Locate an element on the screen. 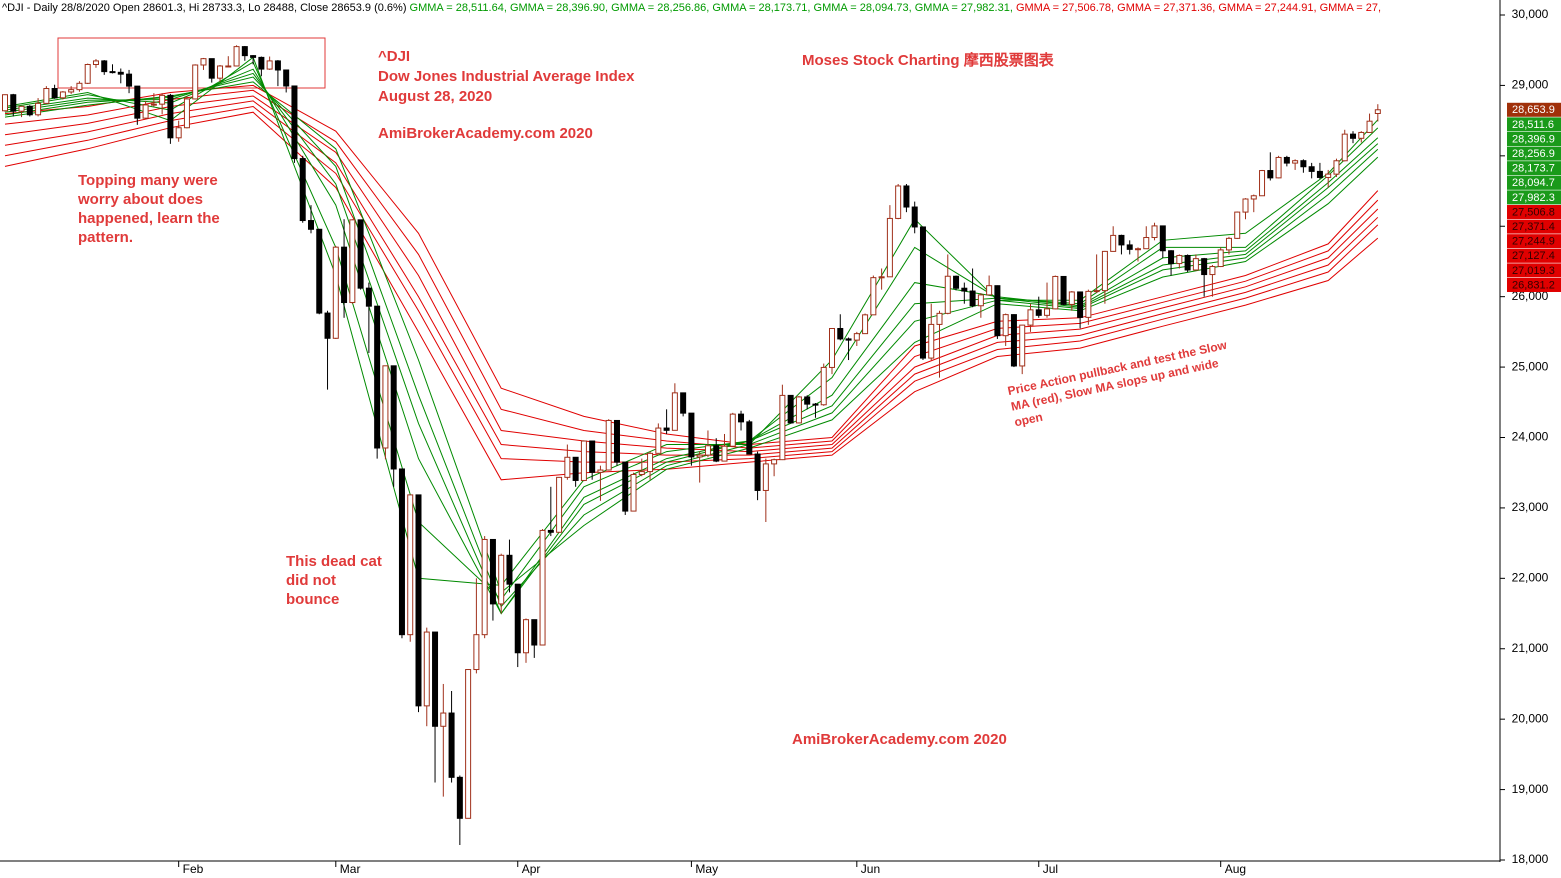 This screenshot has height=878, width=1561. y-tick-label: 23,000 is located at coordinates (1530, 507).